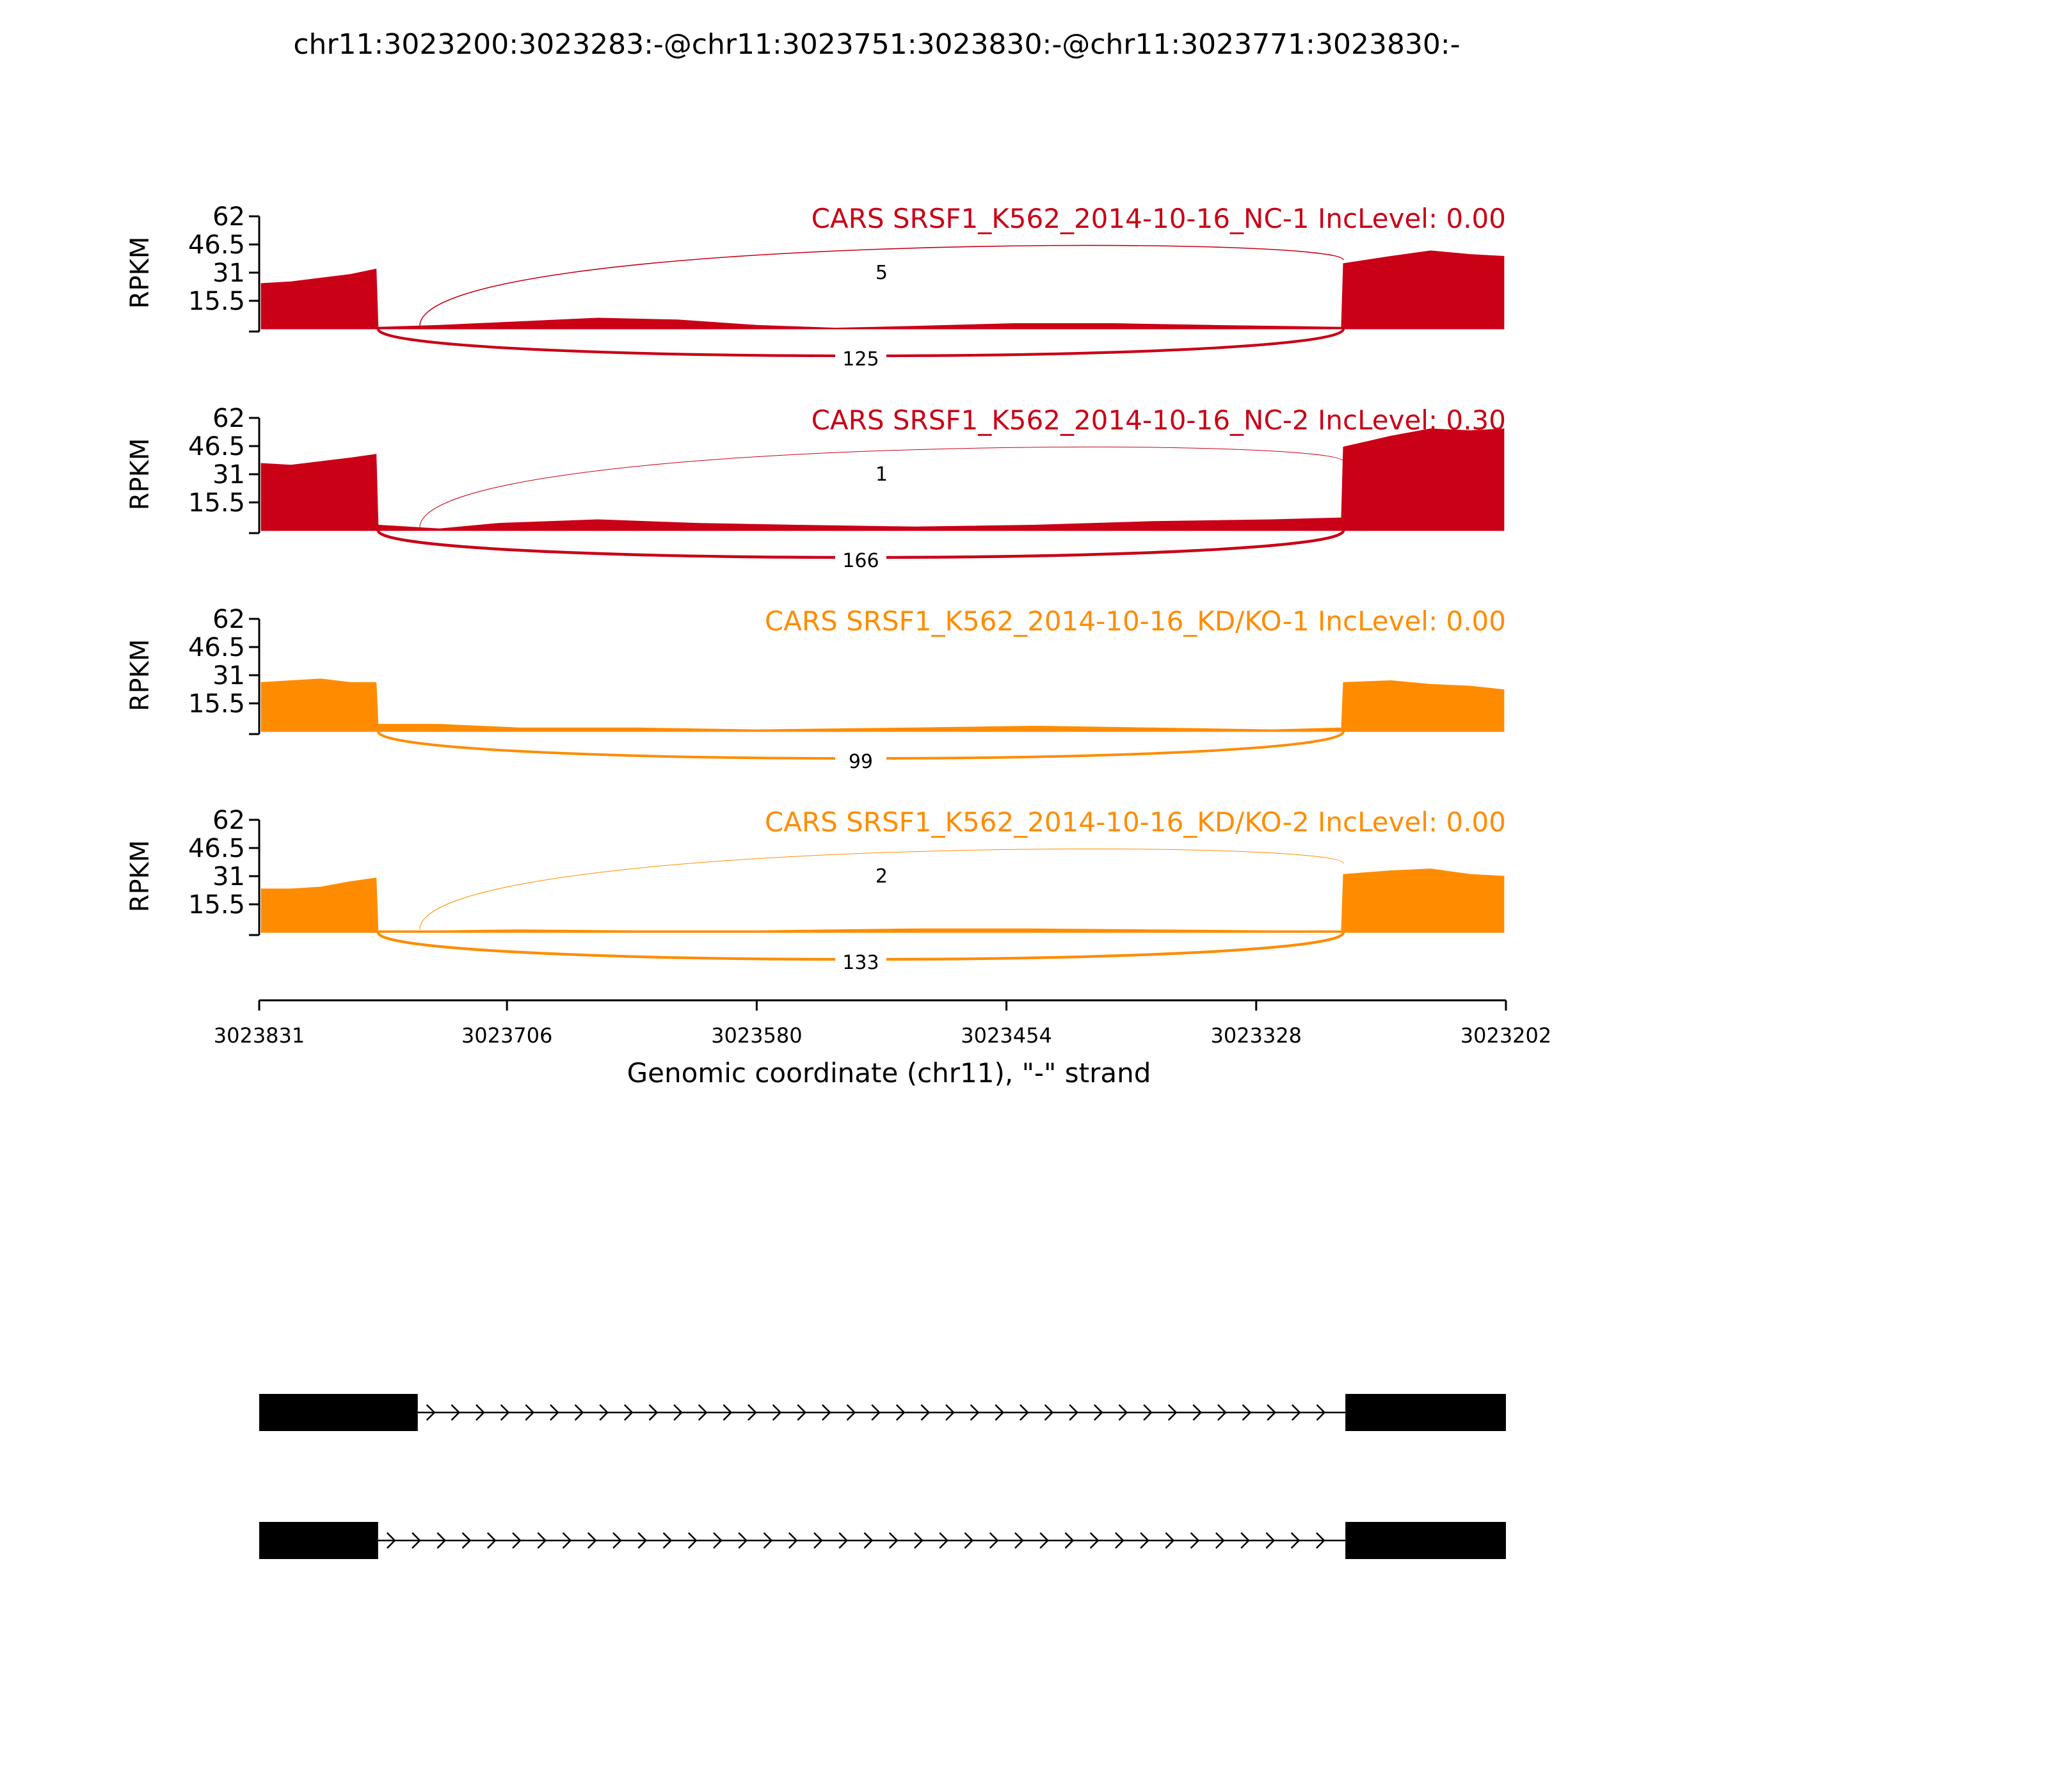 Image resolution: width=2048 pixels, height=1792 pixels. What do you see at coordinates (259, 1035) in the screenshot?
I see `x-tick-label: 3023831` at bounding box center [259, 1035].